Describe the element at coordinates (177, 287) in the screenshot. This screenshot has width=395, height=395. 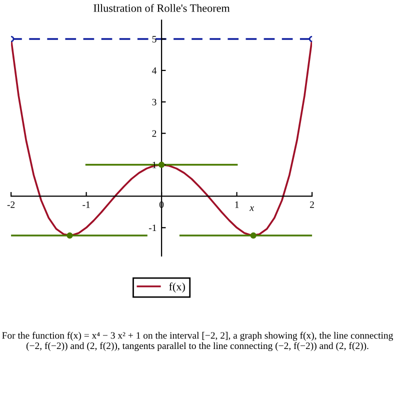
I see `legend-label: f(x)` at that location.